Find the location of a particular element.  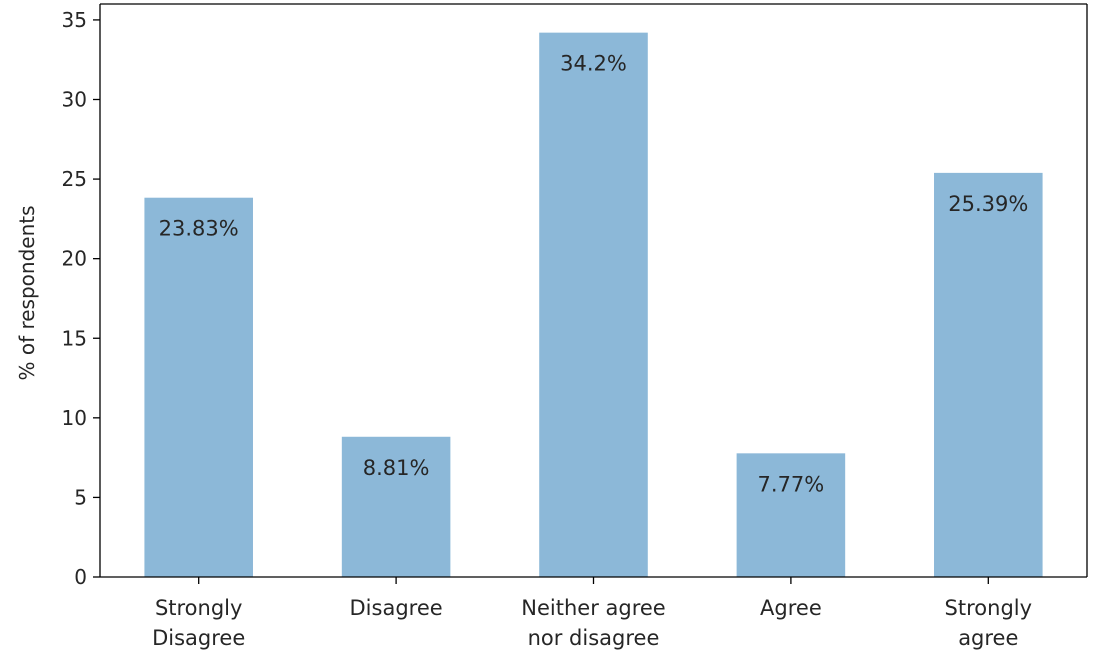

data-label: 34.2% is located at coordinates (593, 64).